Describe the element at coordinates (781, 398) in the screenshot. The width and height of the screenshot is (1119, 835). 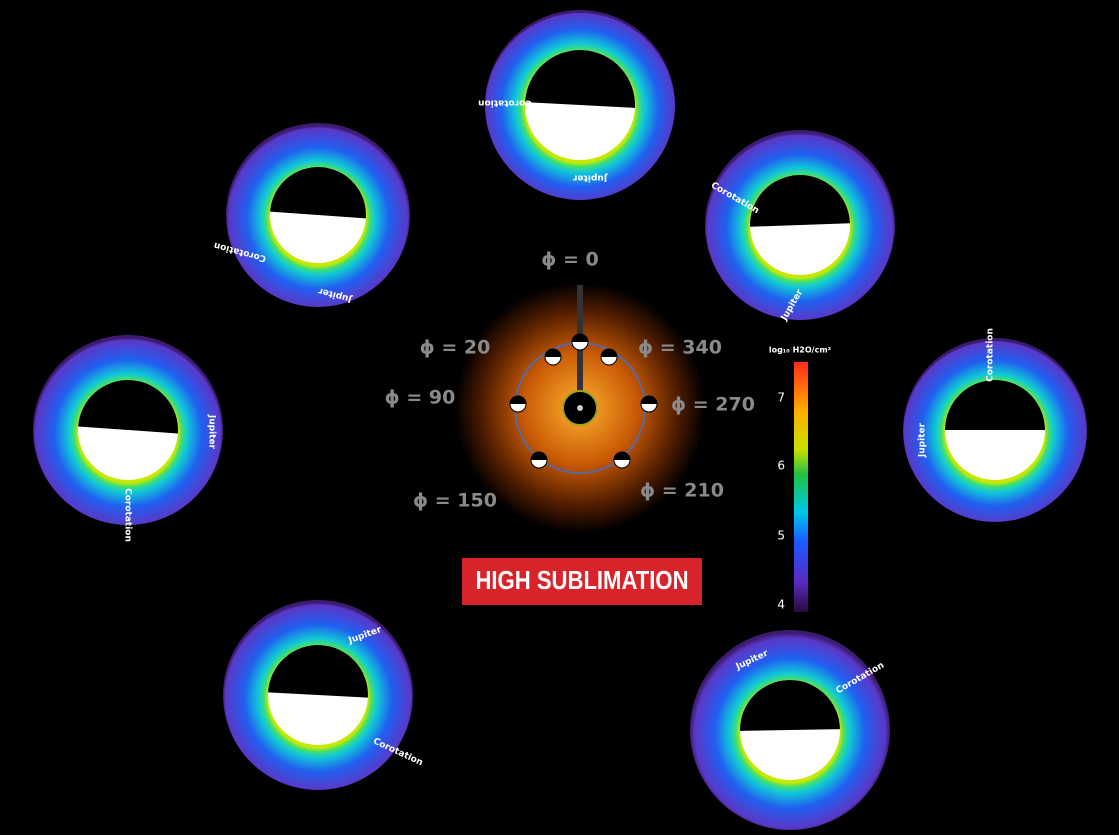
I see `colorbar-tick: 7` at that location.